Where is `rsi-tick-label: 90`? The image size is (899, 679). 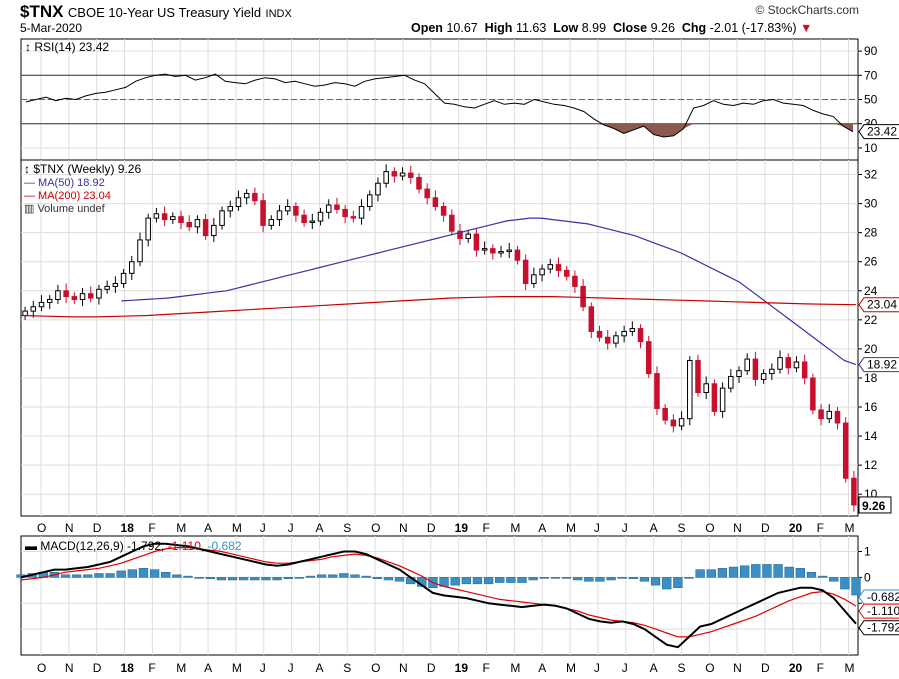
rsi-tick-label: 90 is located at coordinates (871, 51).